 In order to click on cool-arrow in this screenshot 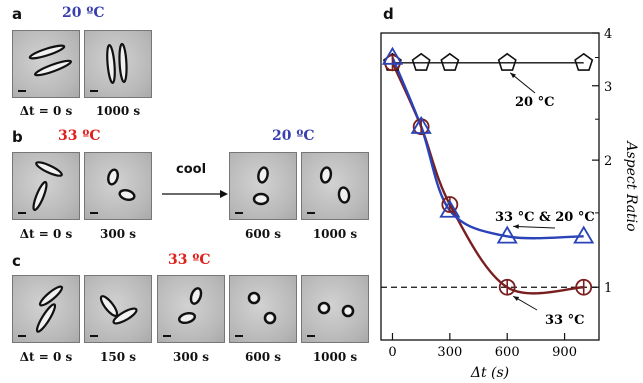, I will do `click(195, 194)`.